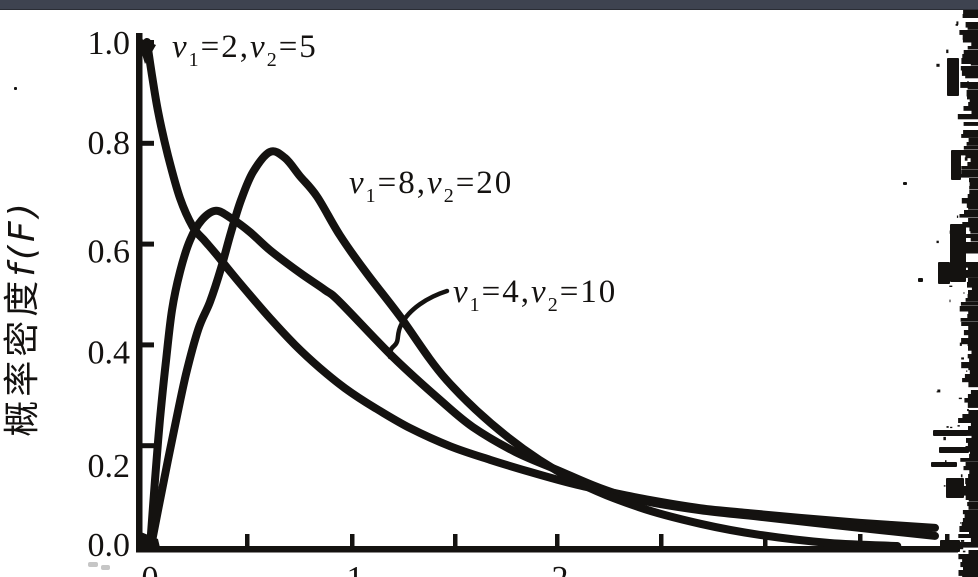 This screenshot has height=577, width=978. I want to click on y-axis-title: 概率密度f(F), so click(22, 318).